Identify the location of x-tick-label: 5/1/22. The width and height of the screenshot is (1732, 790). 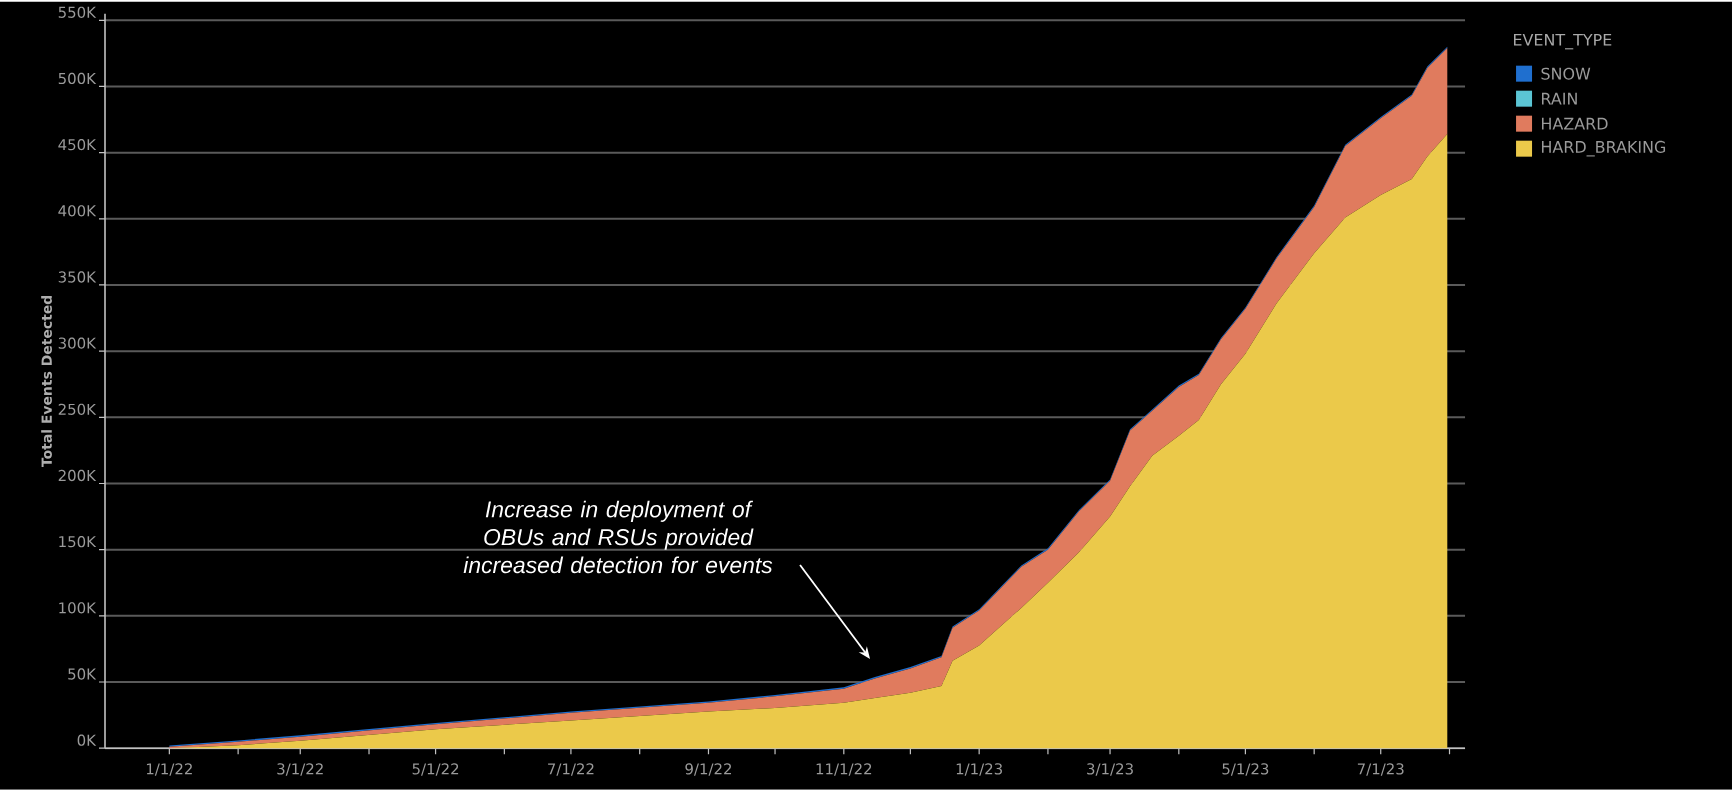
(435, 769).